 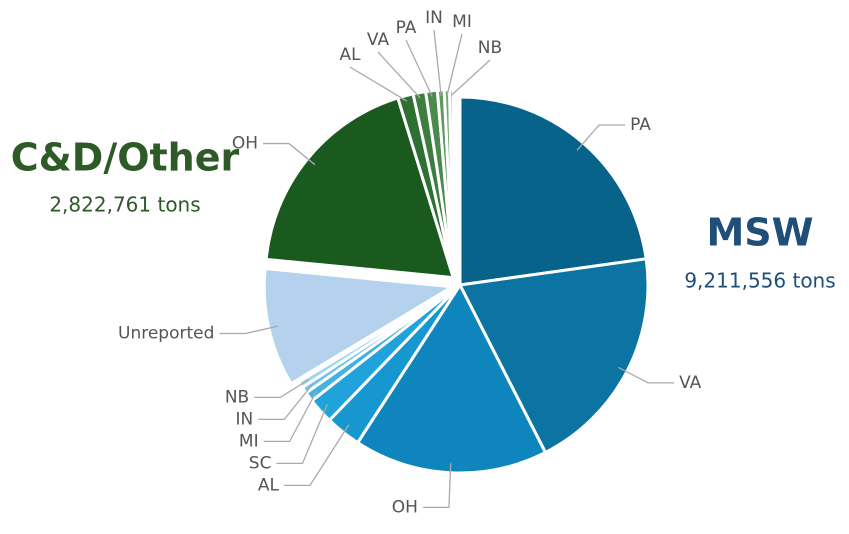 I want to click on slice-label: SC, so click(x=260, y=463).